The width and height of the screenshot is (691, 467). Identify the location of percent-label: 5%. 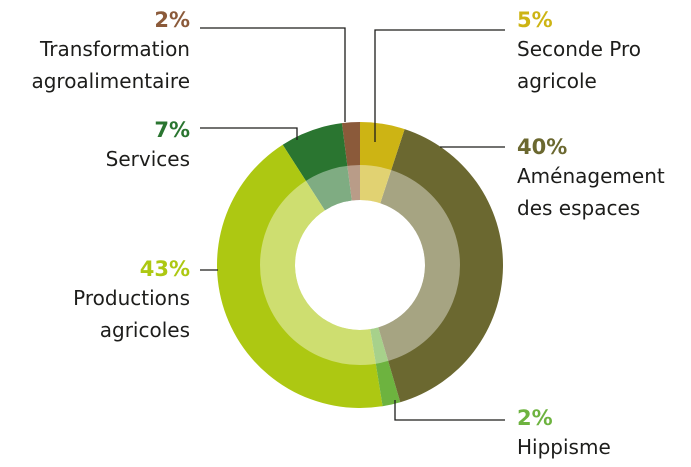
(535, 20).